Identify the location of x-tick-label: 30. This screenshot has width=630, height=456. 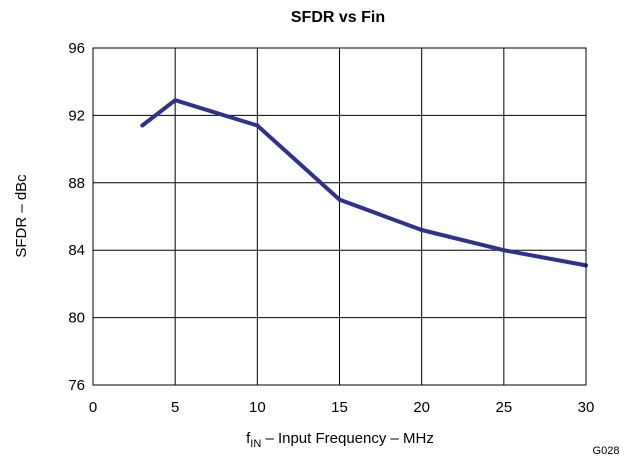
(586, 407).